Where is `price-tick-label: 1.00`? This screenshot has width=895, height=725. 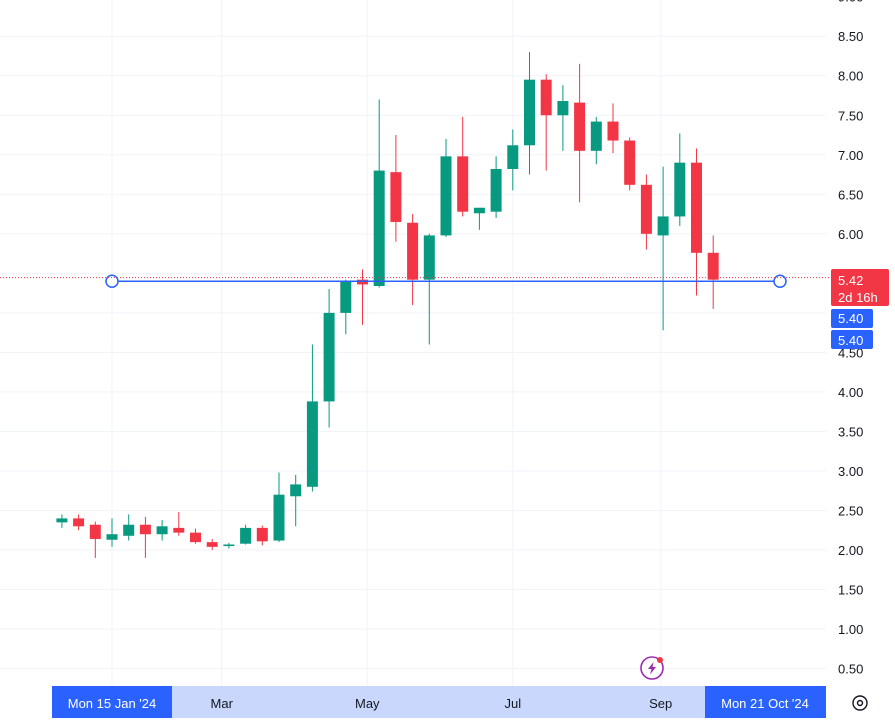 price-tick-label: 1.00 is located at coordinates (850, 629).